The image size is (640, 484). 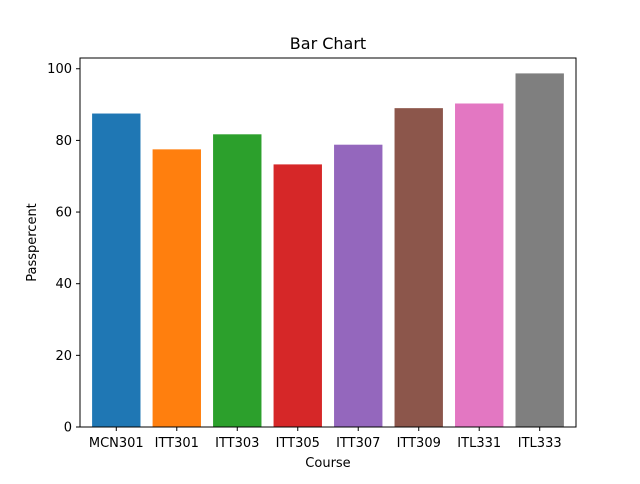 I want to click on bar-itt307, so click(x=358, y=285).